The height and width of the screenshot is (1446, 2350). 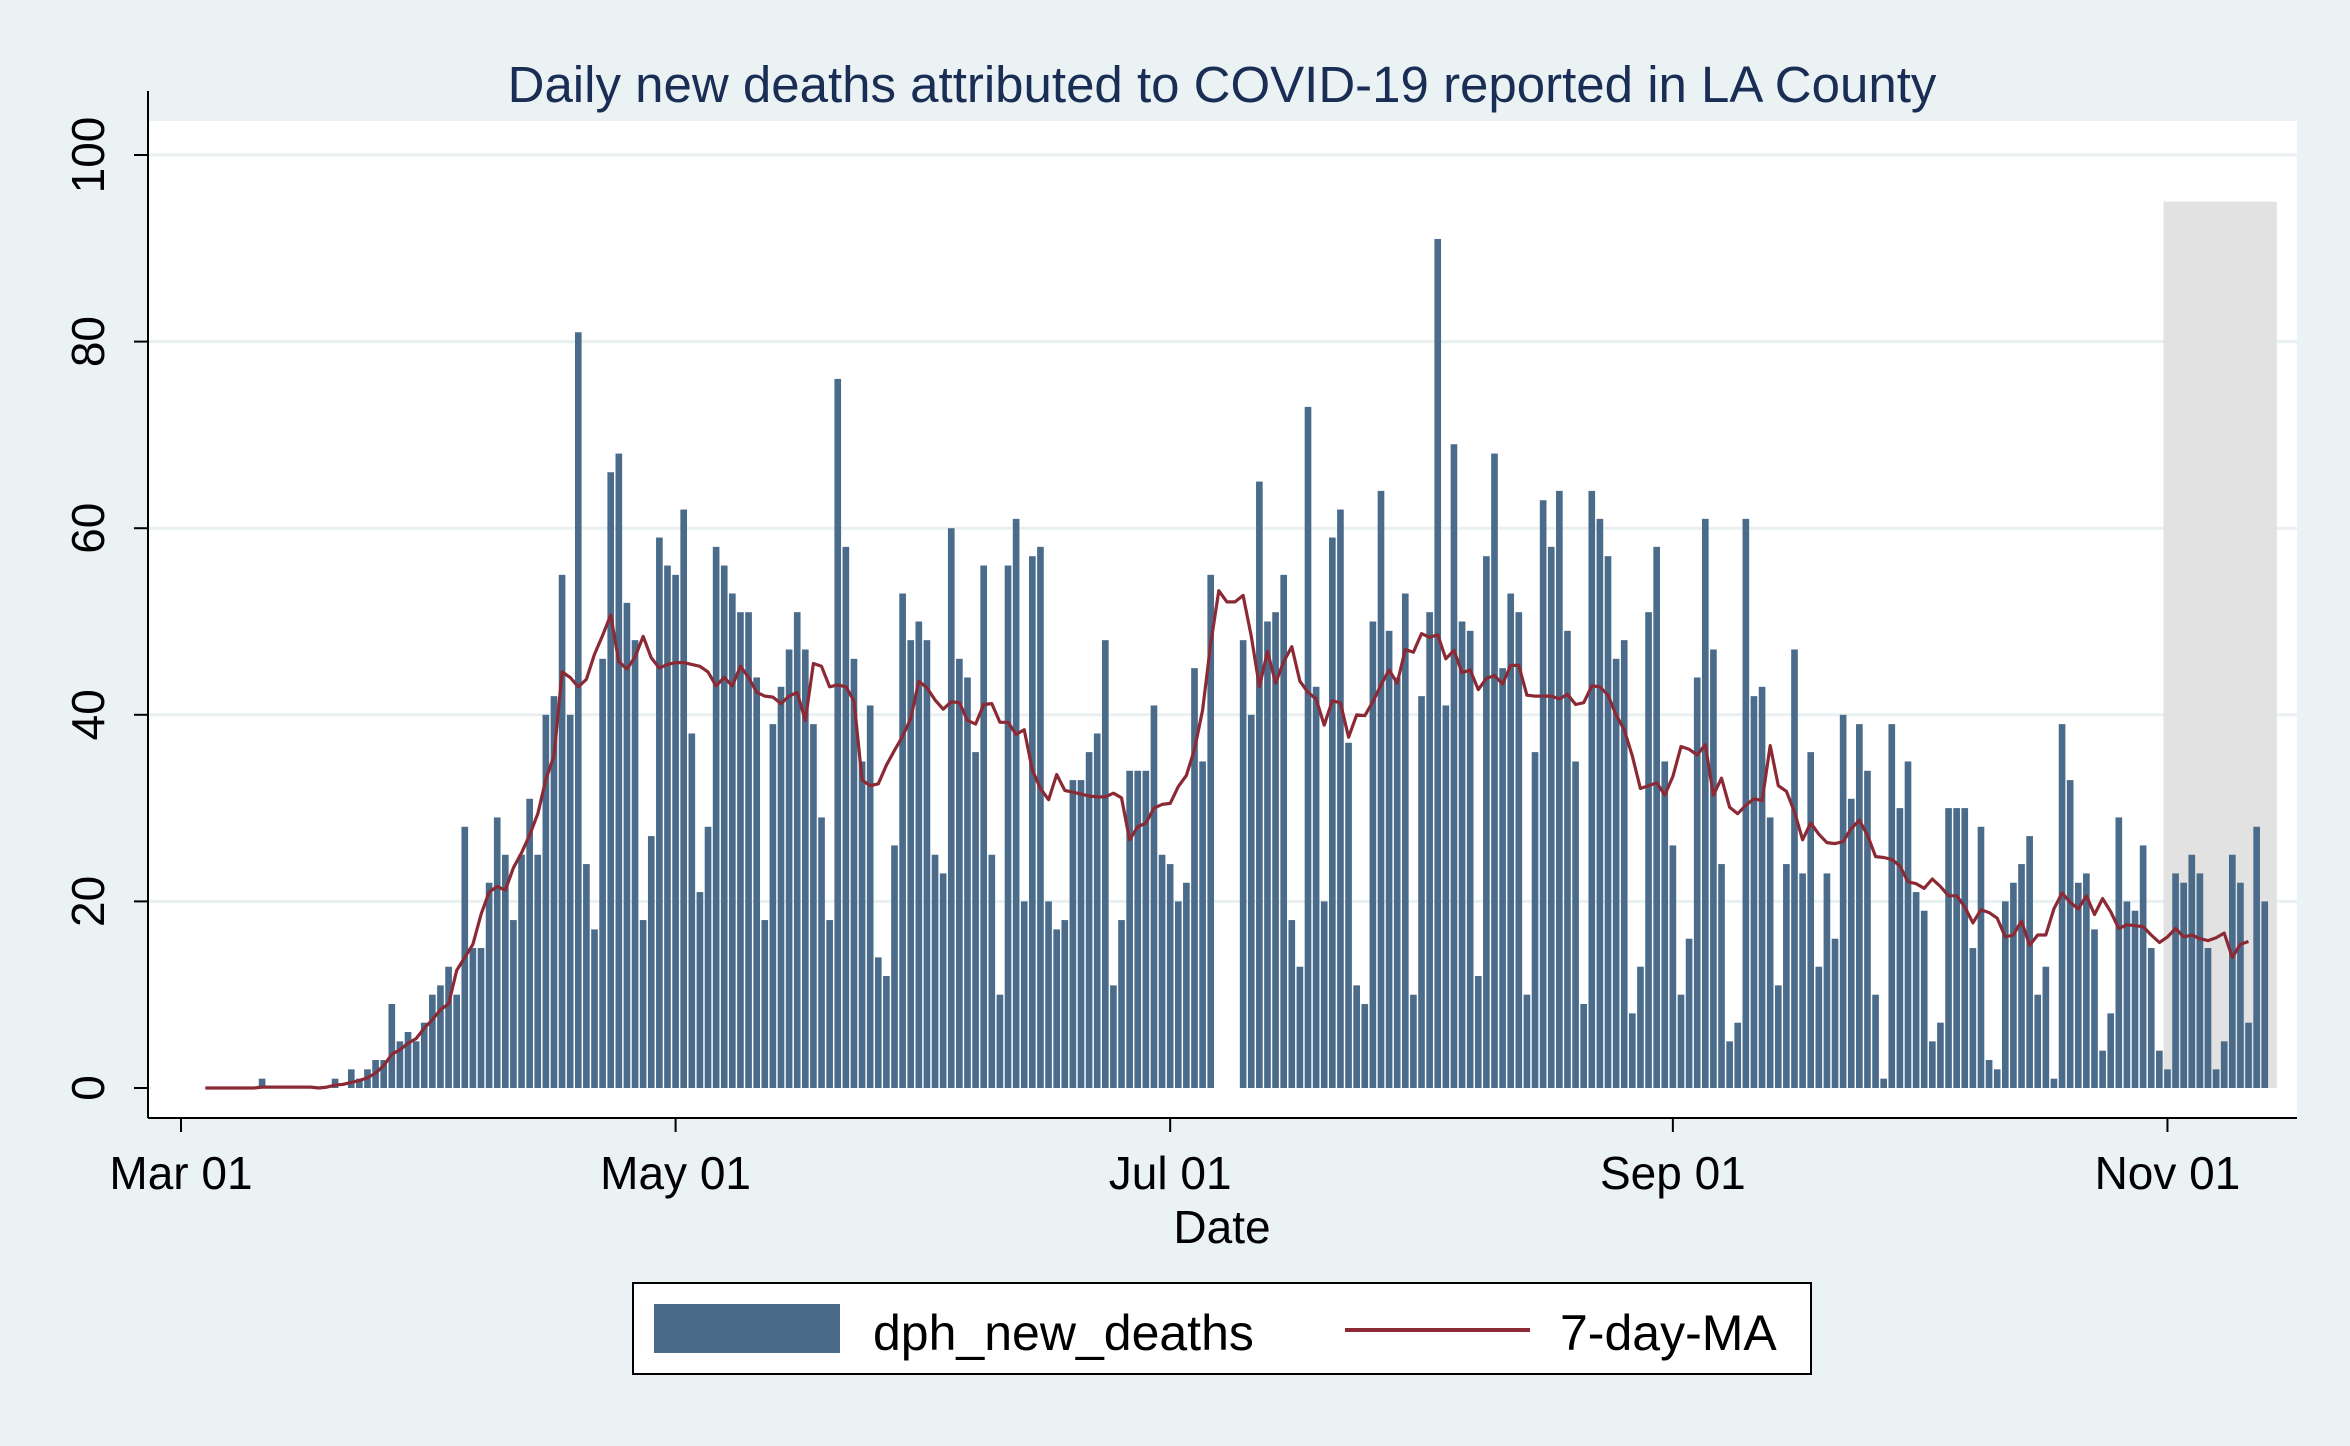 What do you see at coordinates (88, 901) in the screenshot?
I see `y-tick-label: 20` at bounding box center [88, 901].